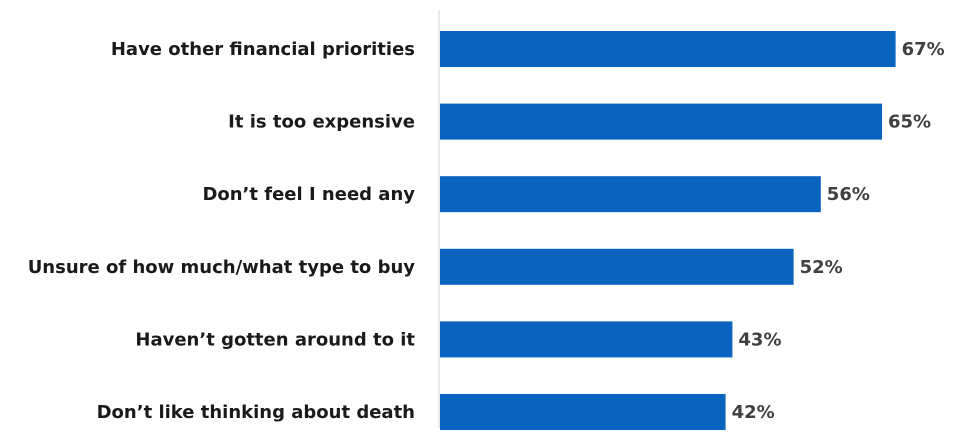 Image resolution: width=958 pixels, height=434 pixels. I want to click on value-label: 52%, so click(821, 267).